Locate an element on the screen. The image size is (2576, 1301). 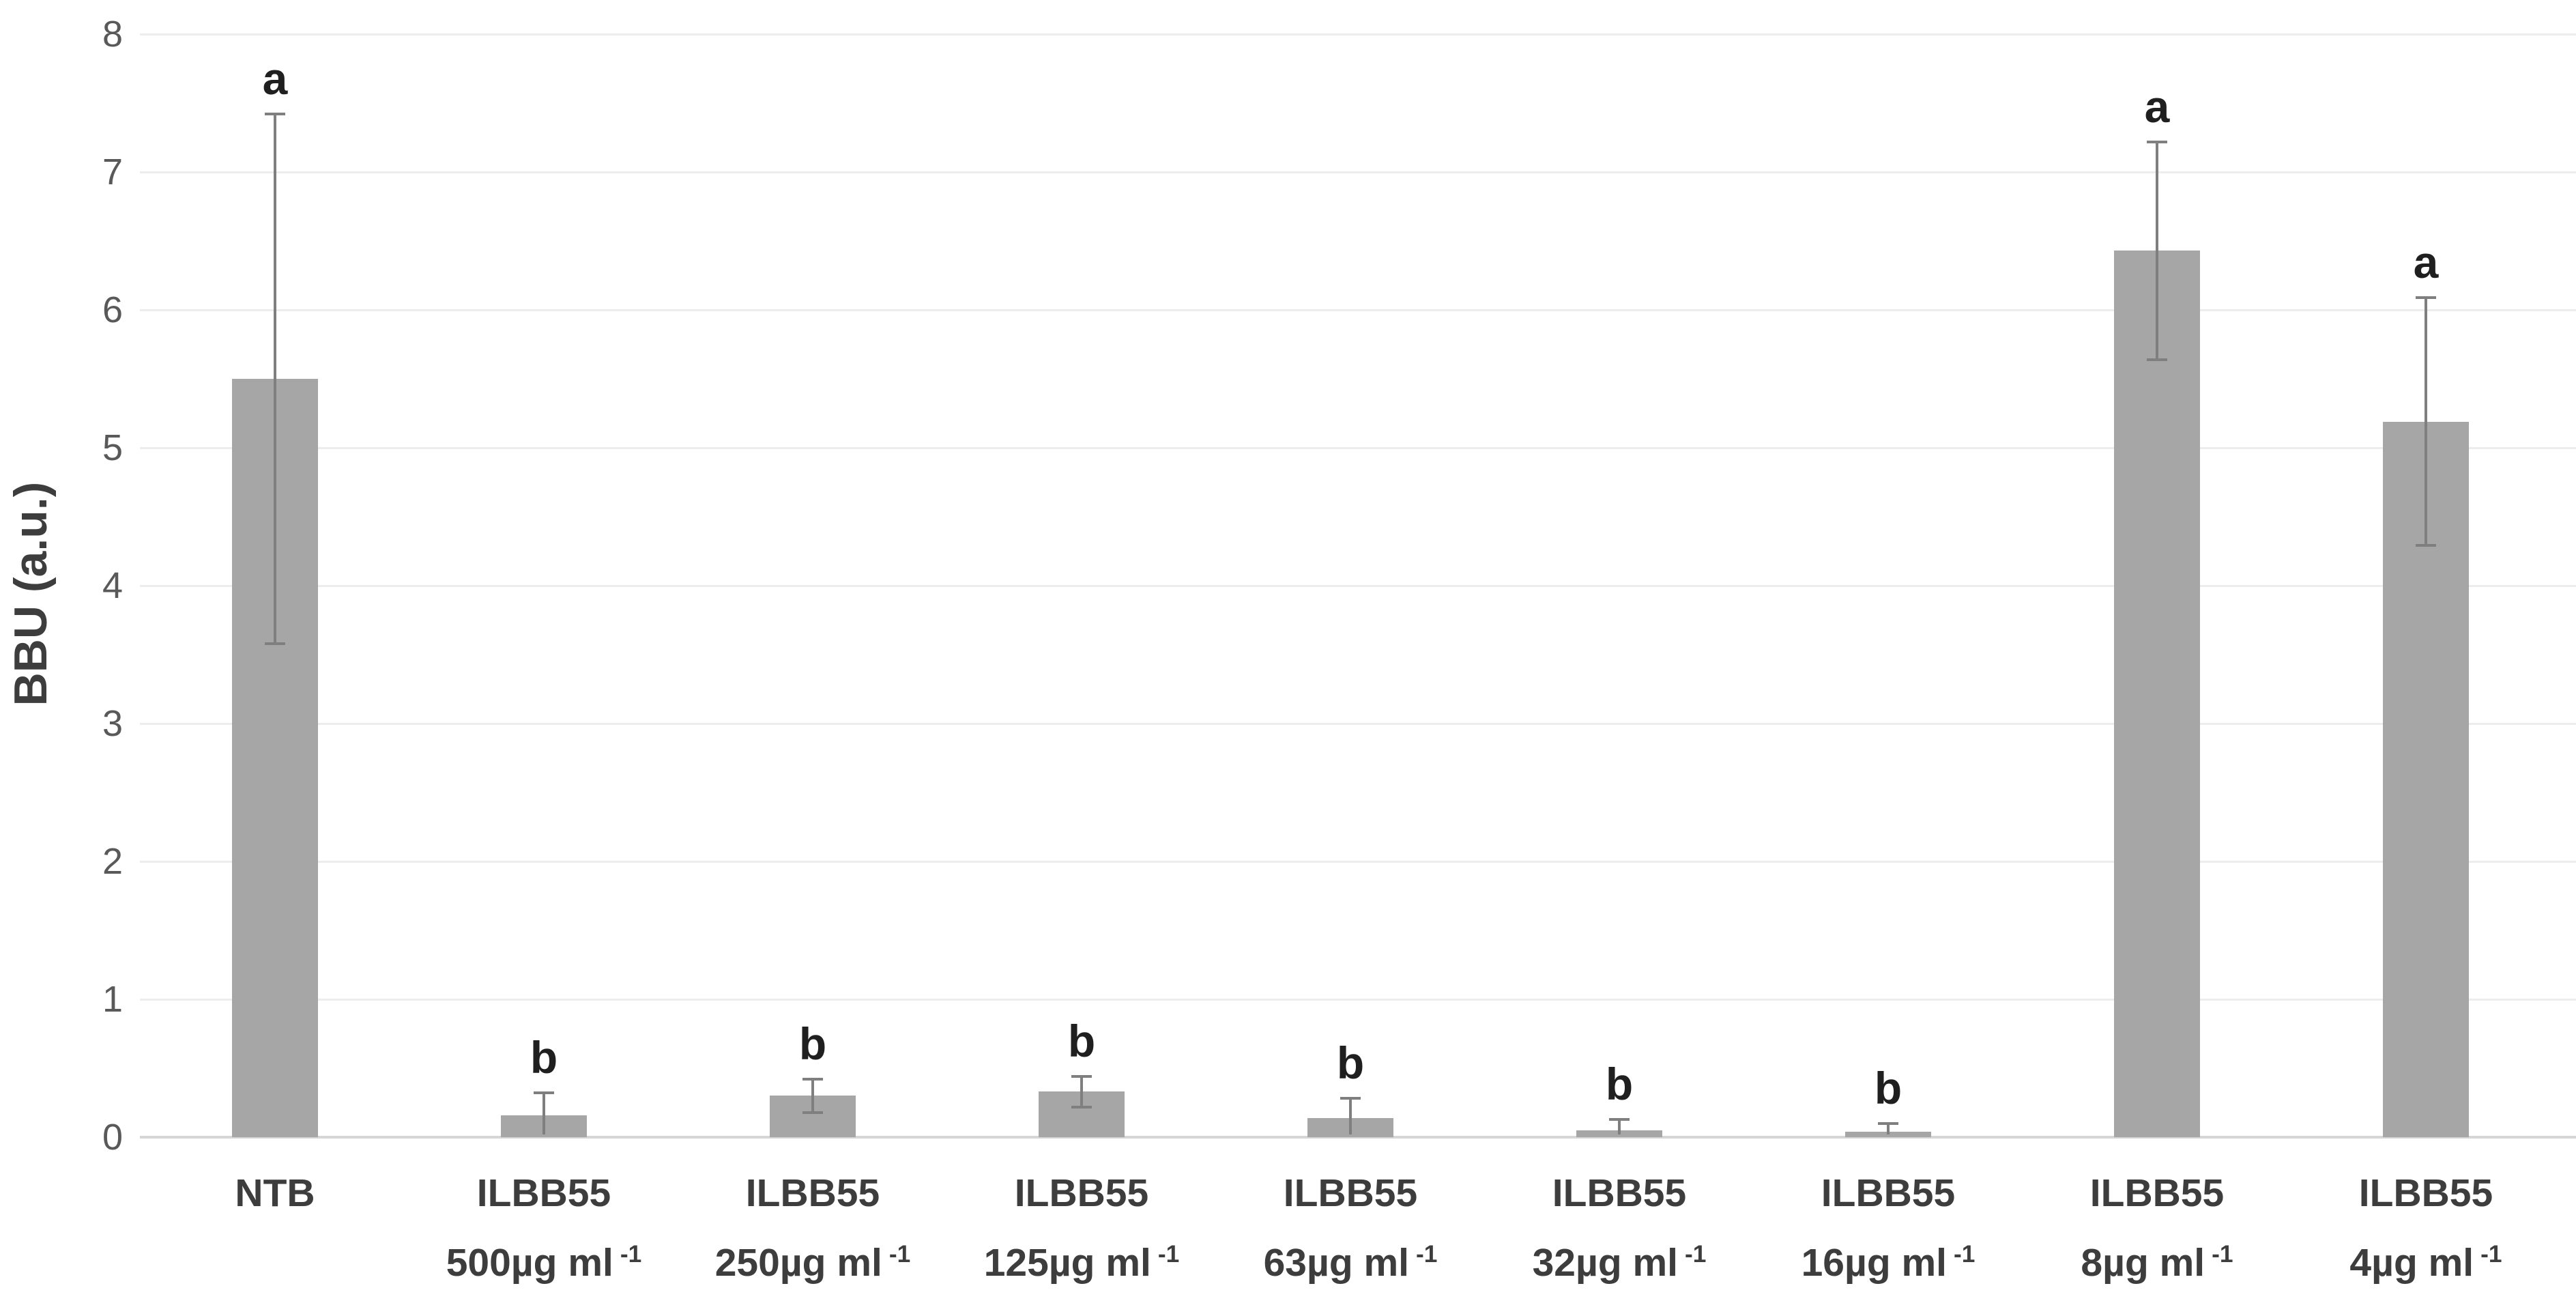
x-tick-label-line2: 500µg ml -1 is located at coordinates (544, 1263).